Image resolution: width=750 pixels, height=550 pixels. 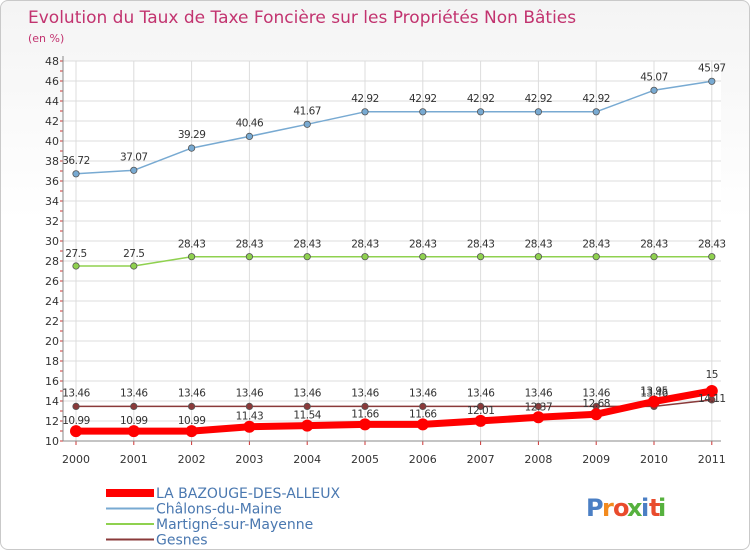 I want to click on y-tick-label: 14, so click(x=52, y=401).